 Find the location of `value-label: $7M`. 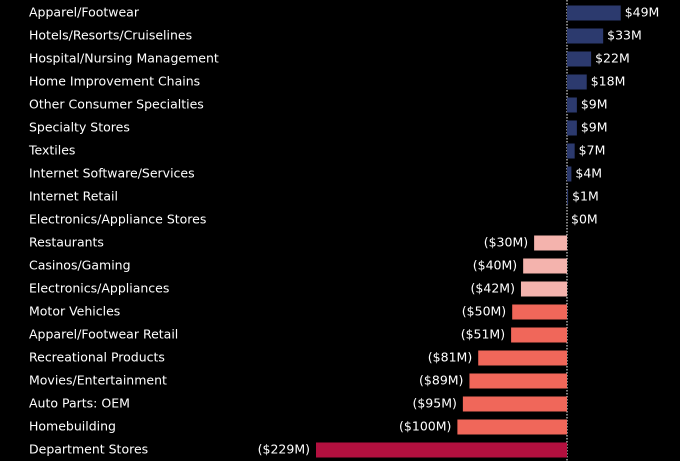

value-label: $7M is located at coordinates (592, 150).